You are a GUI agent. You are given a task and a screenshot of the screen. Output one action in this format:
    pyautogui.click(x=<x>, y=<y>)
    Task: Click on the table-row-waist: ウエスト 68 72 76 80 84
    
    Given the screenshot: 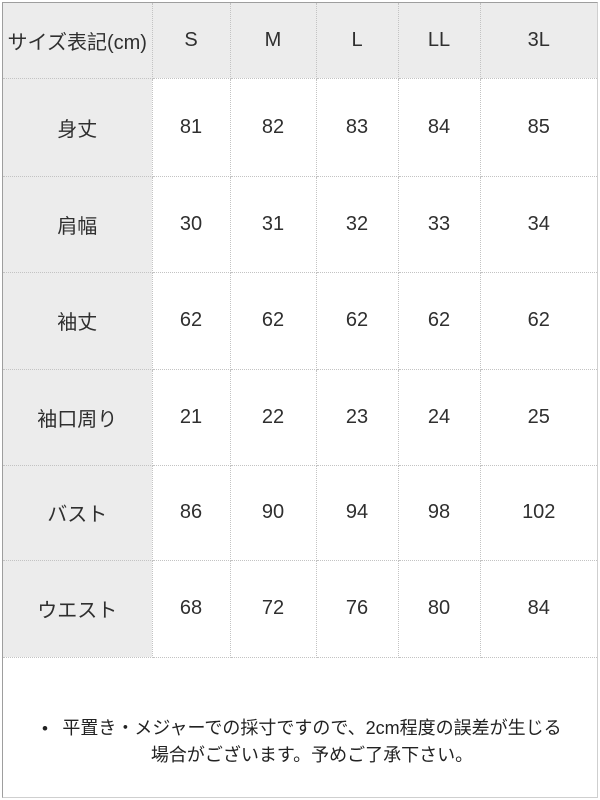 What is the action you would take?
    pyautogui.click(x=300, y=608)
    